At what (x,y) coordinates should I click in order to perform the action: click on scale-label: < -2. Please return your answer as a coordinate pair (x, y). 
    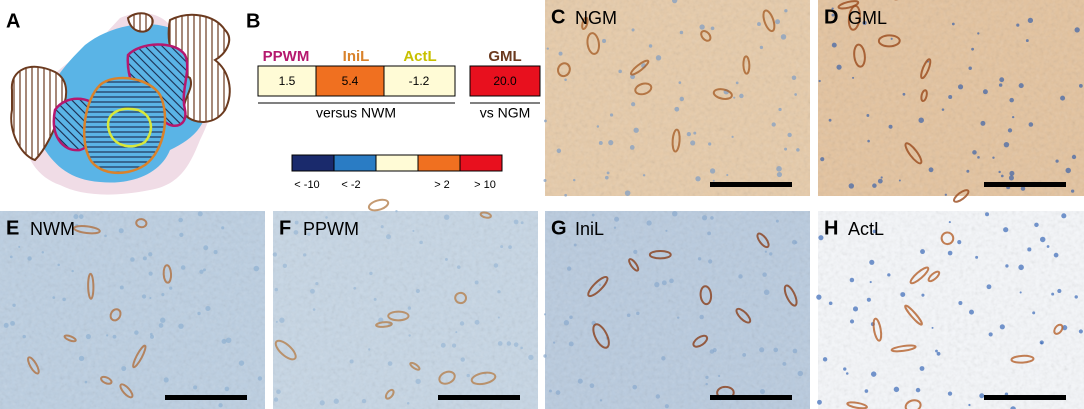
    Looking at the image, I should click on (350, 185).